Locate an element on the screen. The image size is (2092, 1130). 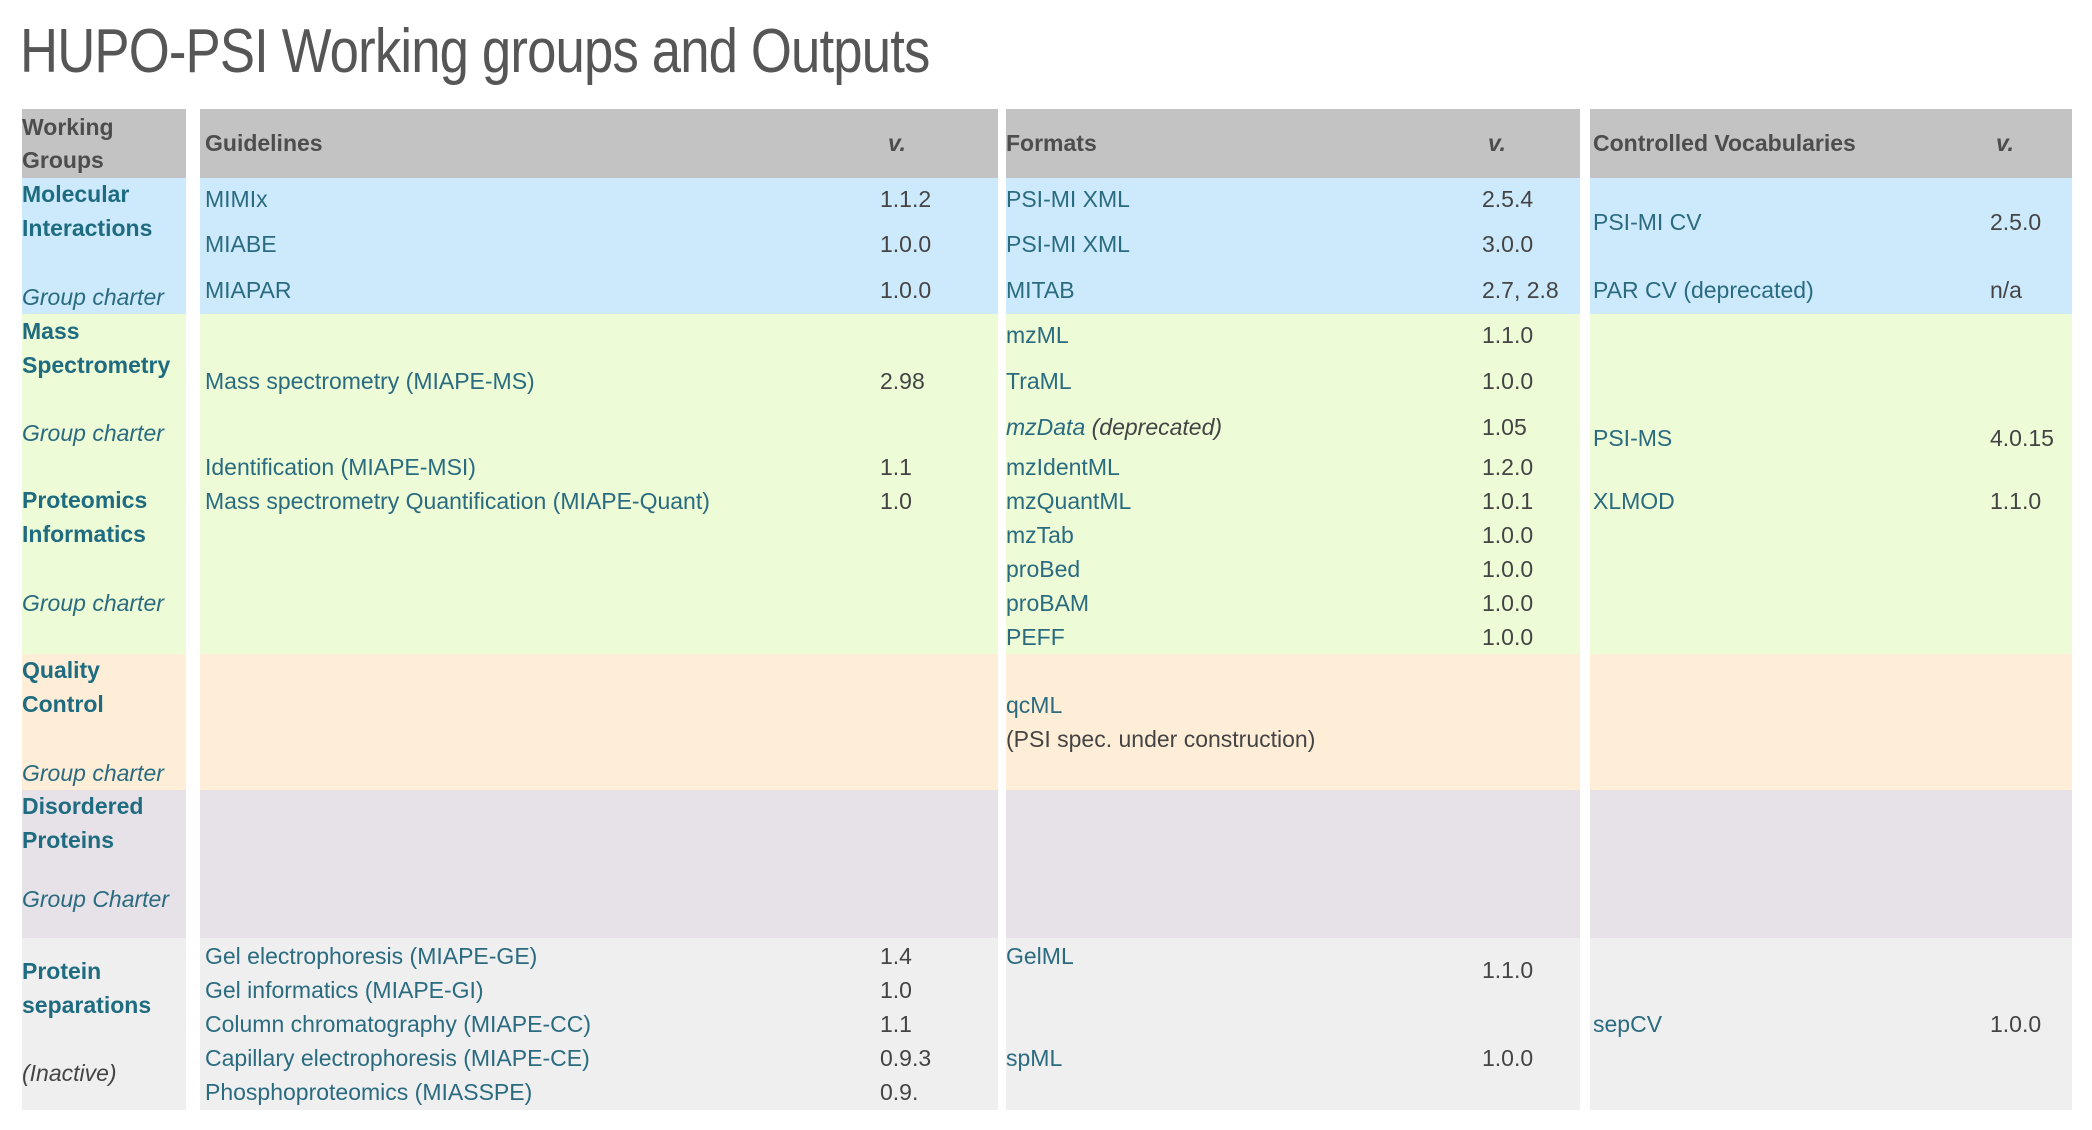
band-quality is located at coordinates (1047, 722).